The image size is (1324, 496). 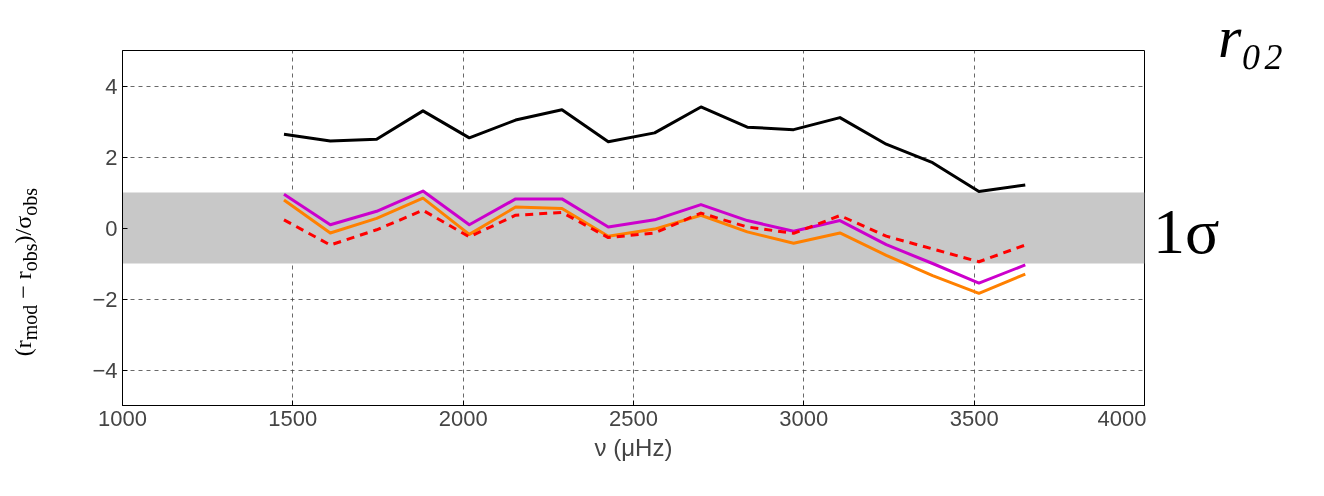 I want to click on x-tick-label: 1500, so click(x=293, y=418).